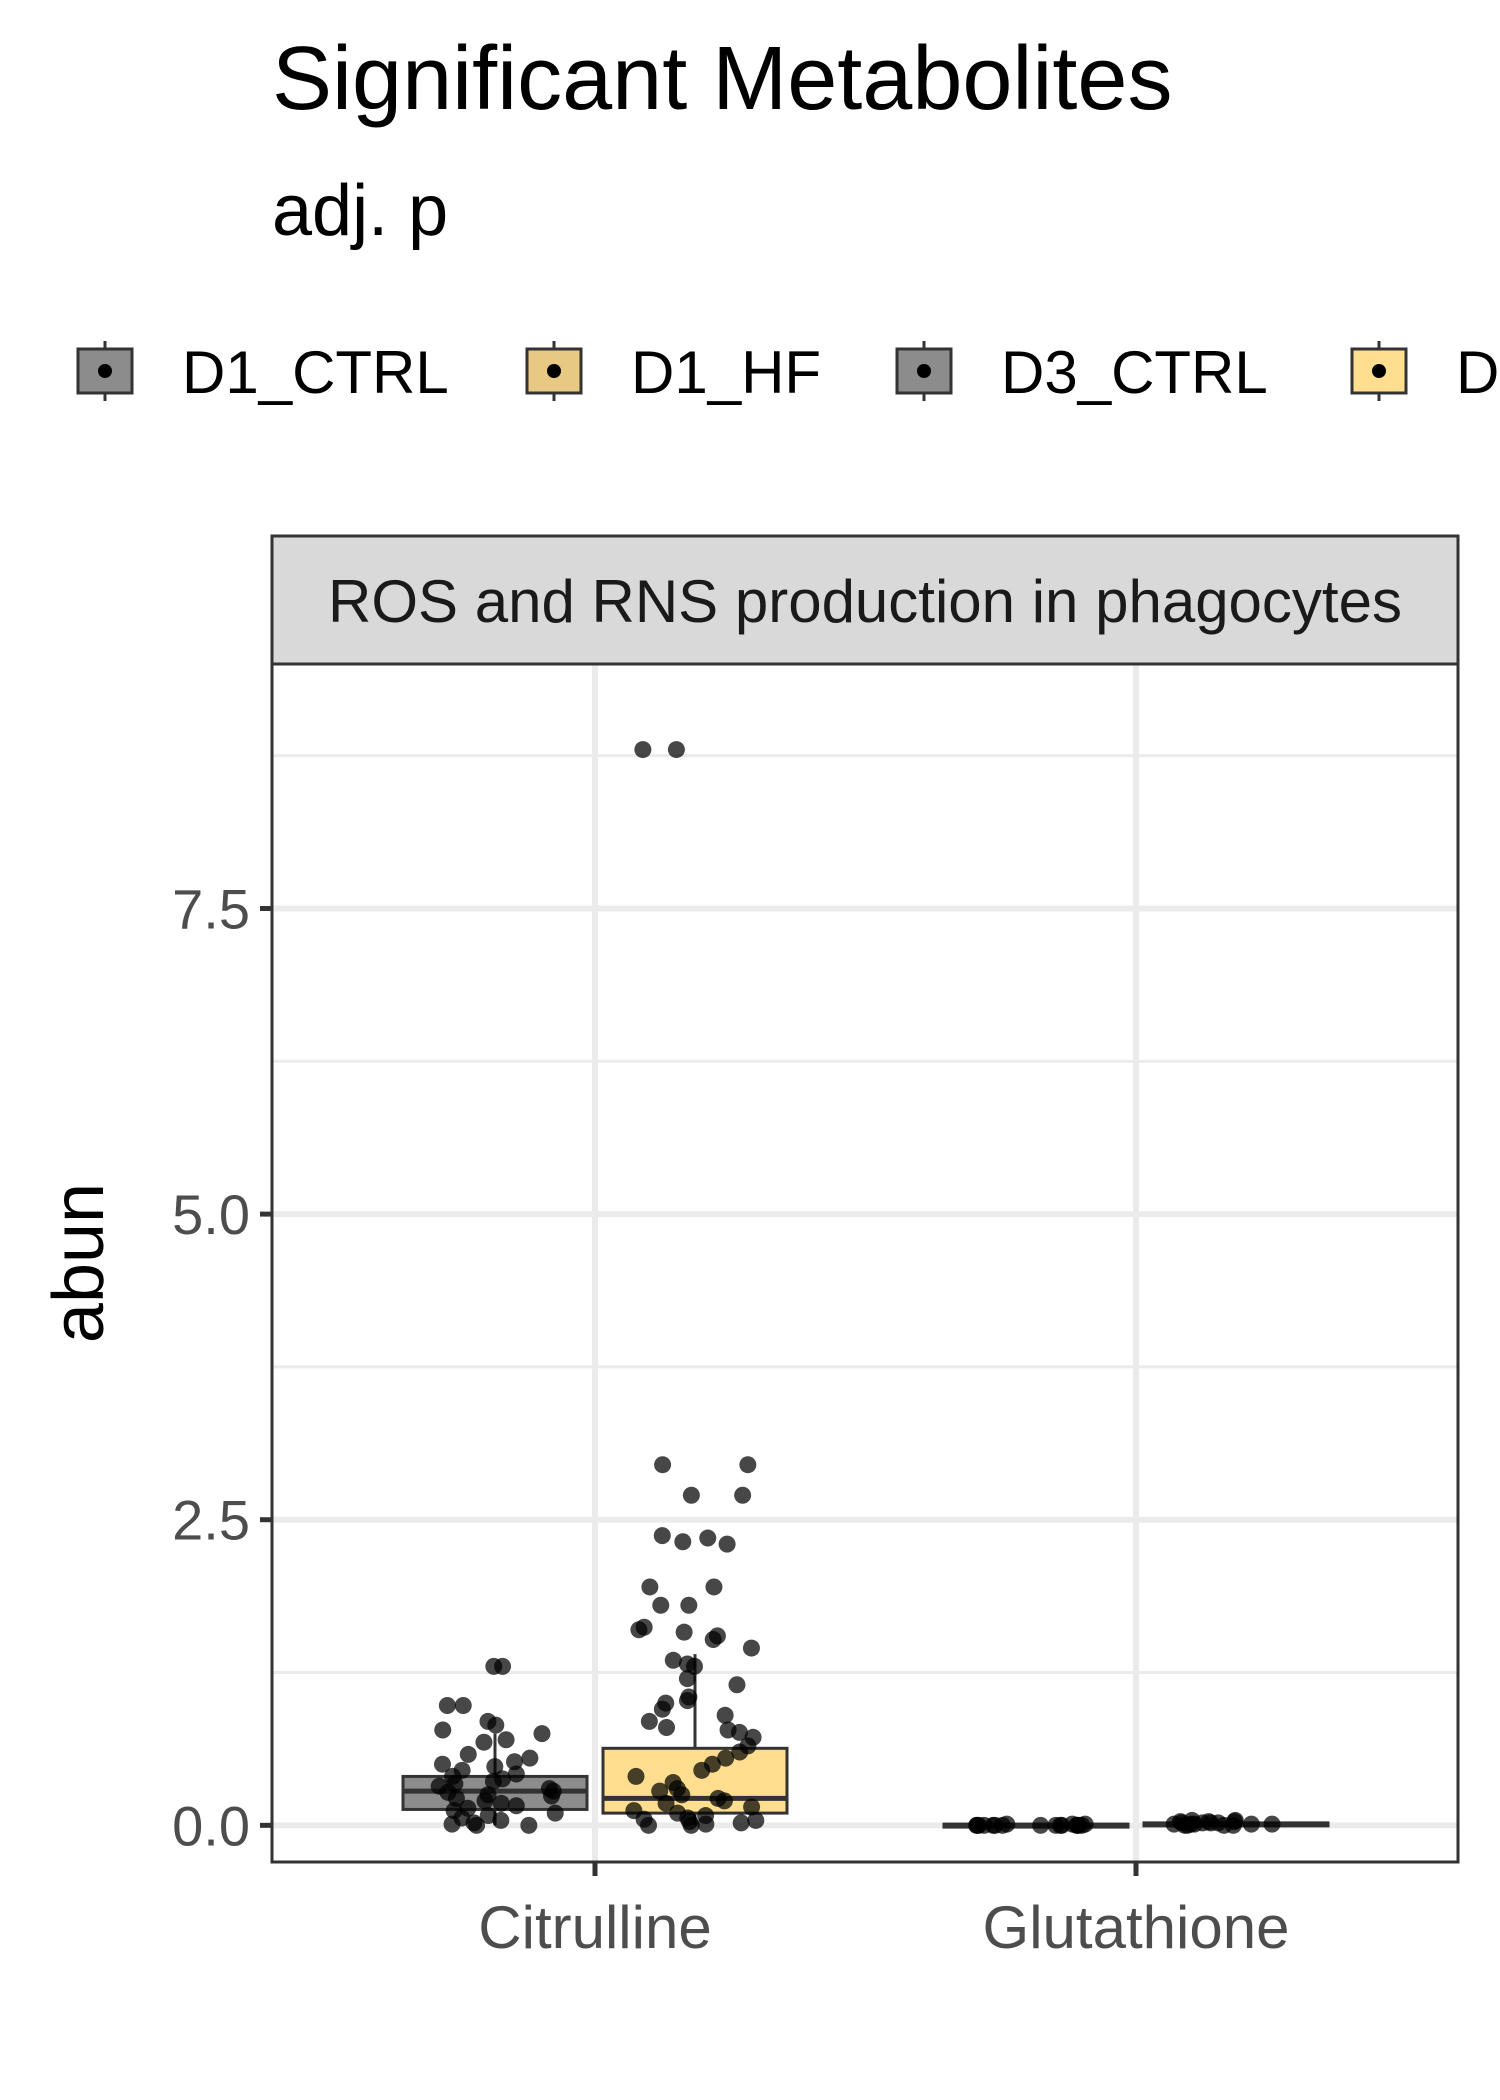 Image resolution: width=1500 pixels, height=2100 pixels. I want to click on y-tick-label: 7.5, so click(211, 908).